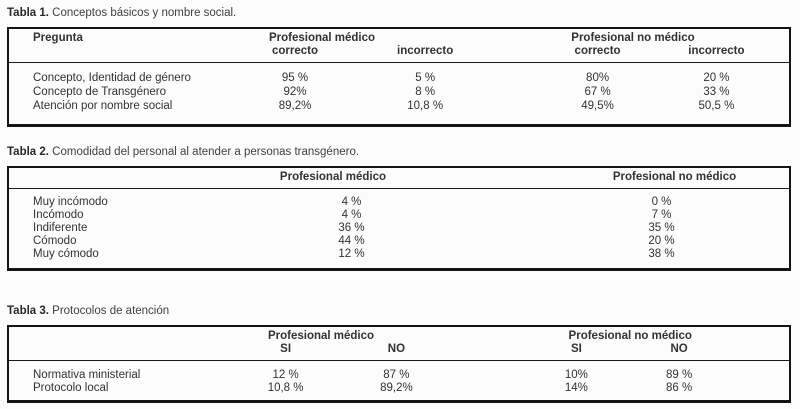 The height and width of the screenshot is (409, 800). I want to click on cell-value: 7 %, so click(661, 215).